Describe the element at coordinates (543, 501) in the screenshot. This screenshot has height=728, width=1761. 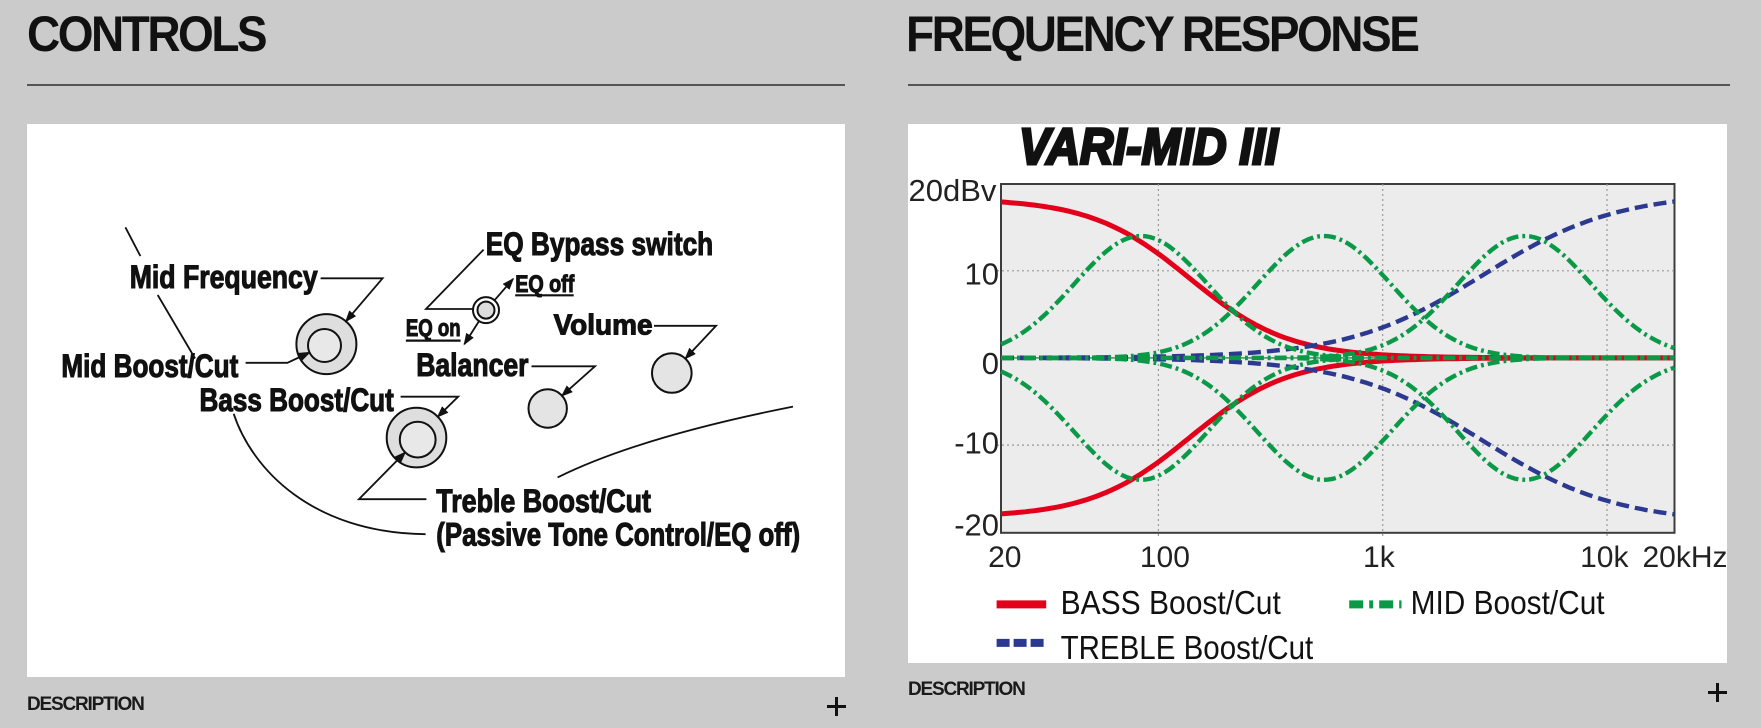
I see `svg-text: Treble Boost/Cut` at that location.